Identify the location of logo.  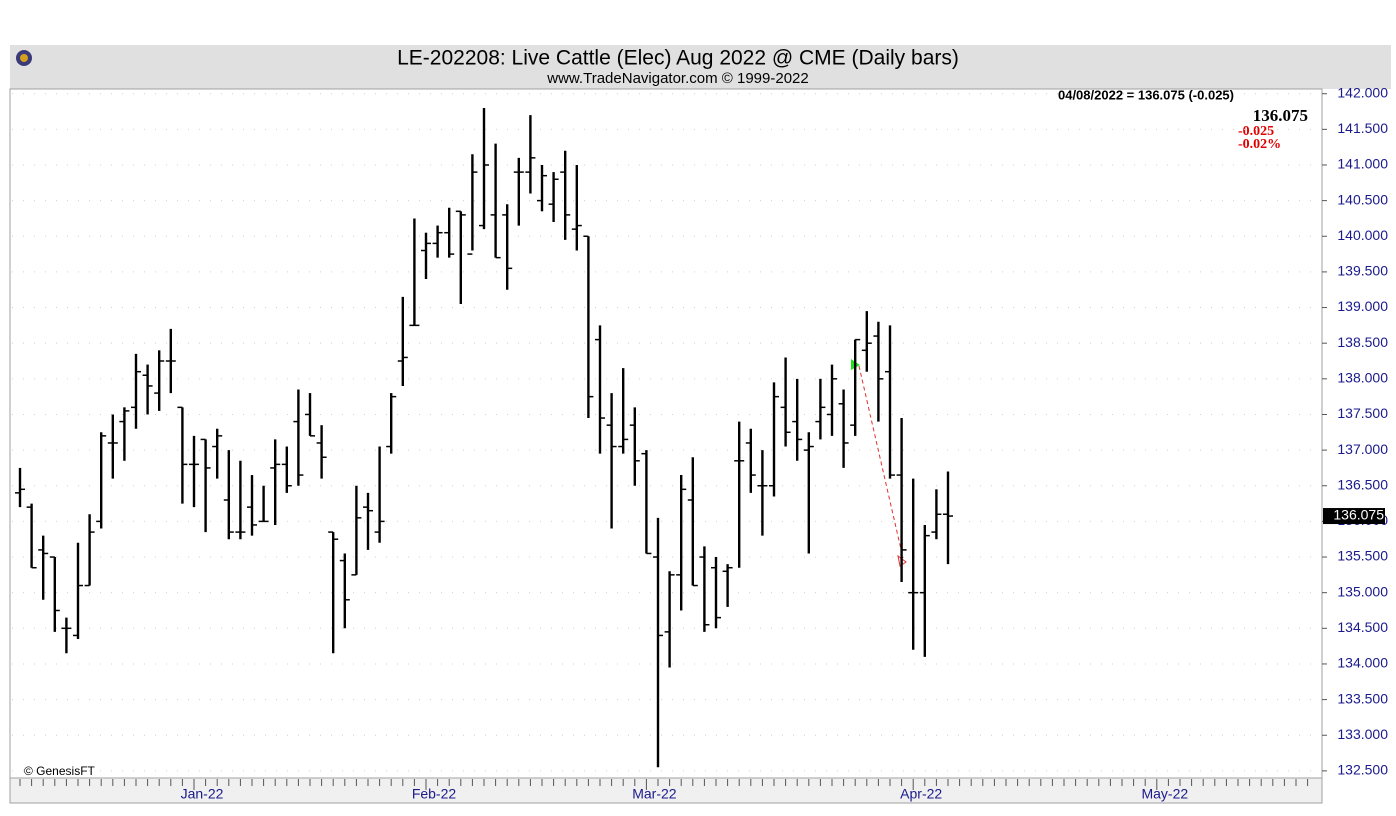
(24, 58).